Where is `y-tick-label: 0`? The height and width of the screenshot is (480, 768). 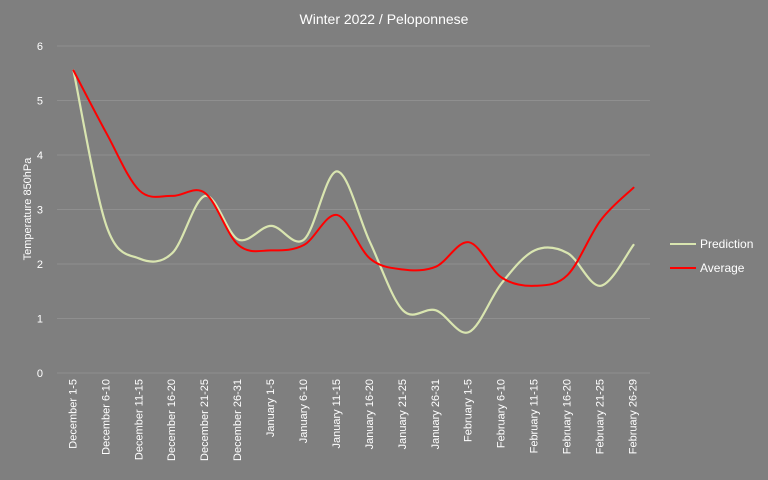 y-tick-label: 0 is located at coordinates (40, 374).